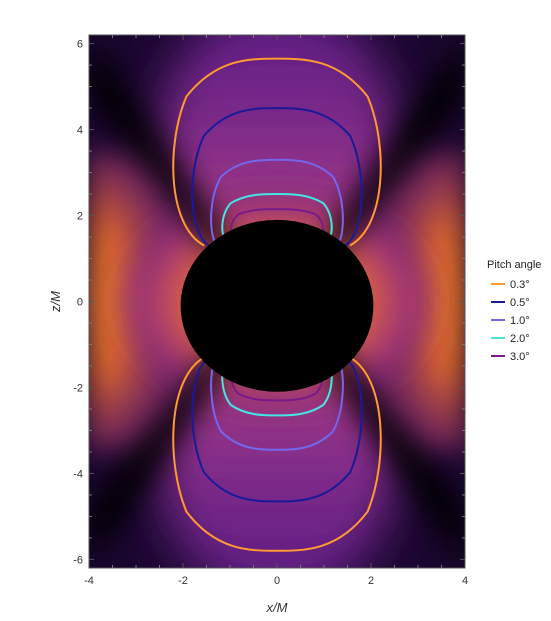 This screenshot has height=621, width=551. Describe the element at coordinates (277, 581) in the screenshot. I see `x-tick-label: 0` at that location.